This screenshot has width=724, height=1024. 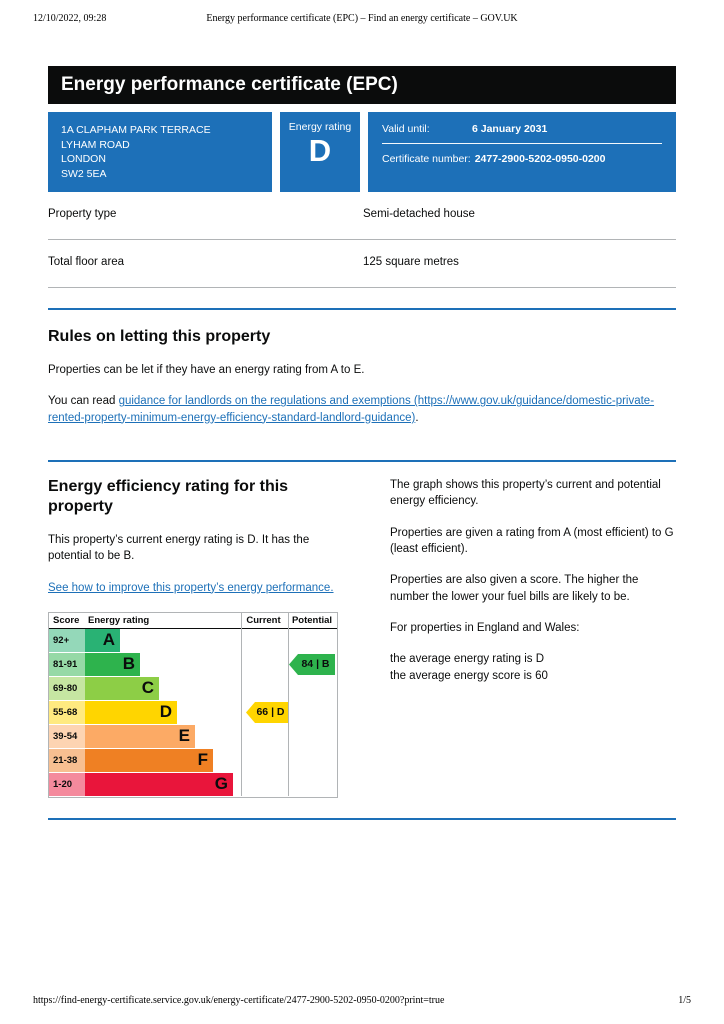 I want to click on band-row-g: 1-20 G, so click(x=193, y=784).